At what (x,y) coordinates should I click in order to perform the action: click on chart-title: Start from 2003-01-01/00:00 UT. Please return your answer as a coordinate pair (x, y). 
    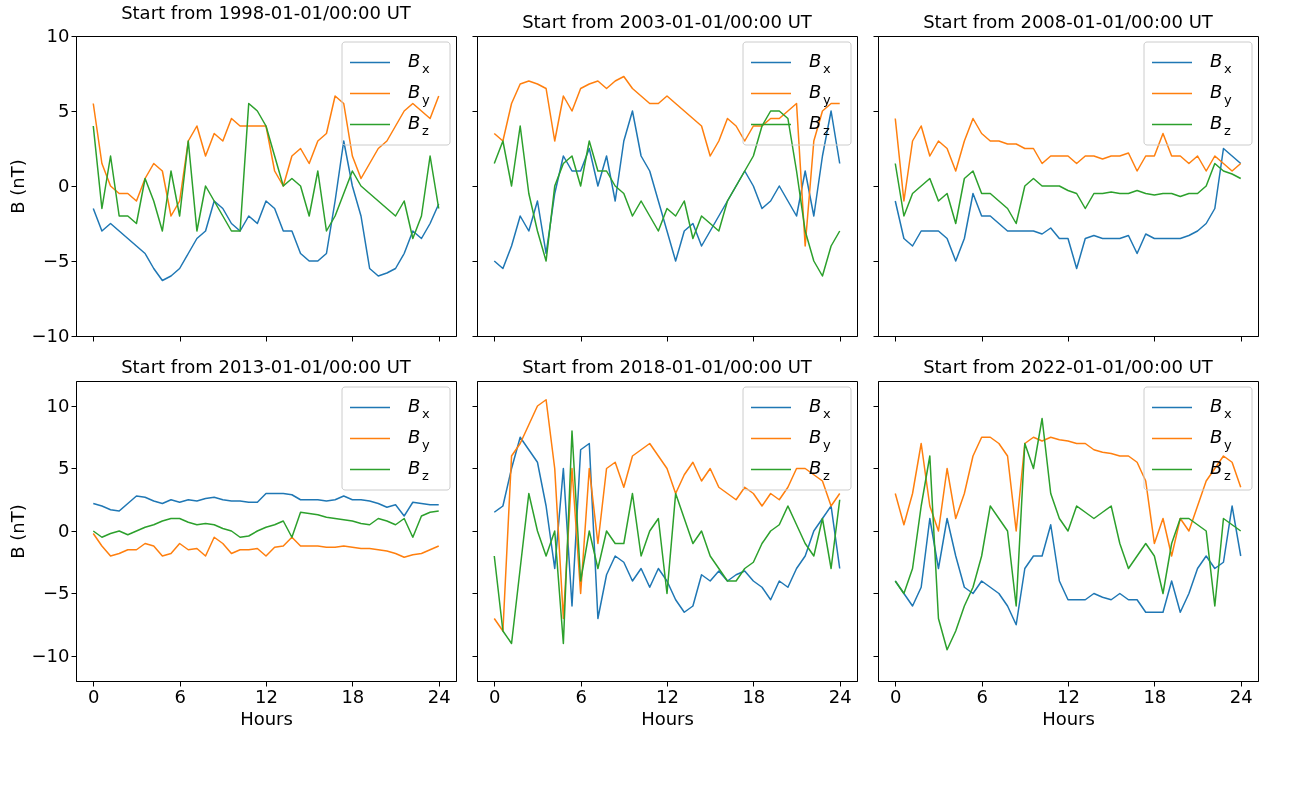
    Looking at the image, I should click on (667, 21).